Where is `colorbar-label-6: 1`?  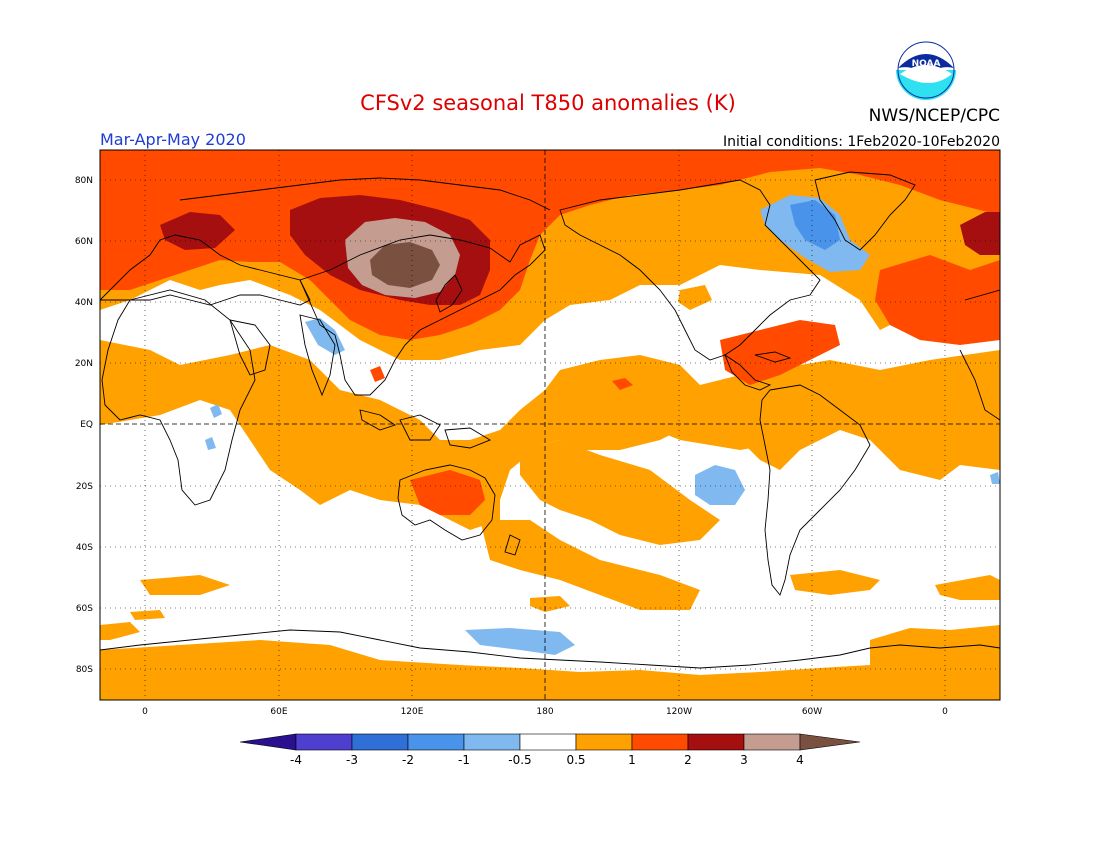
colorbar-label-6: 1 is located at coordinates (632, 760).